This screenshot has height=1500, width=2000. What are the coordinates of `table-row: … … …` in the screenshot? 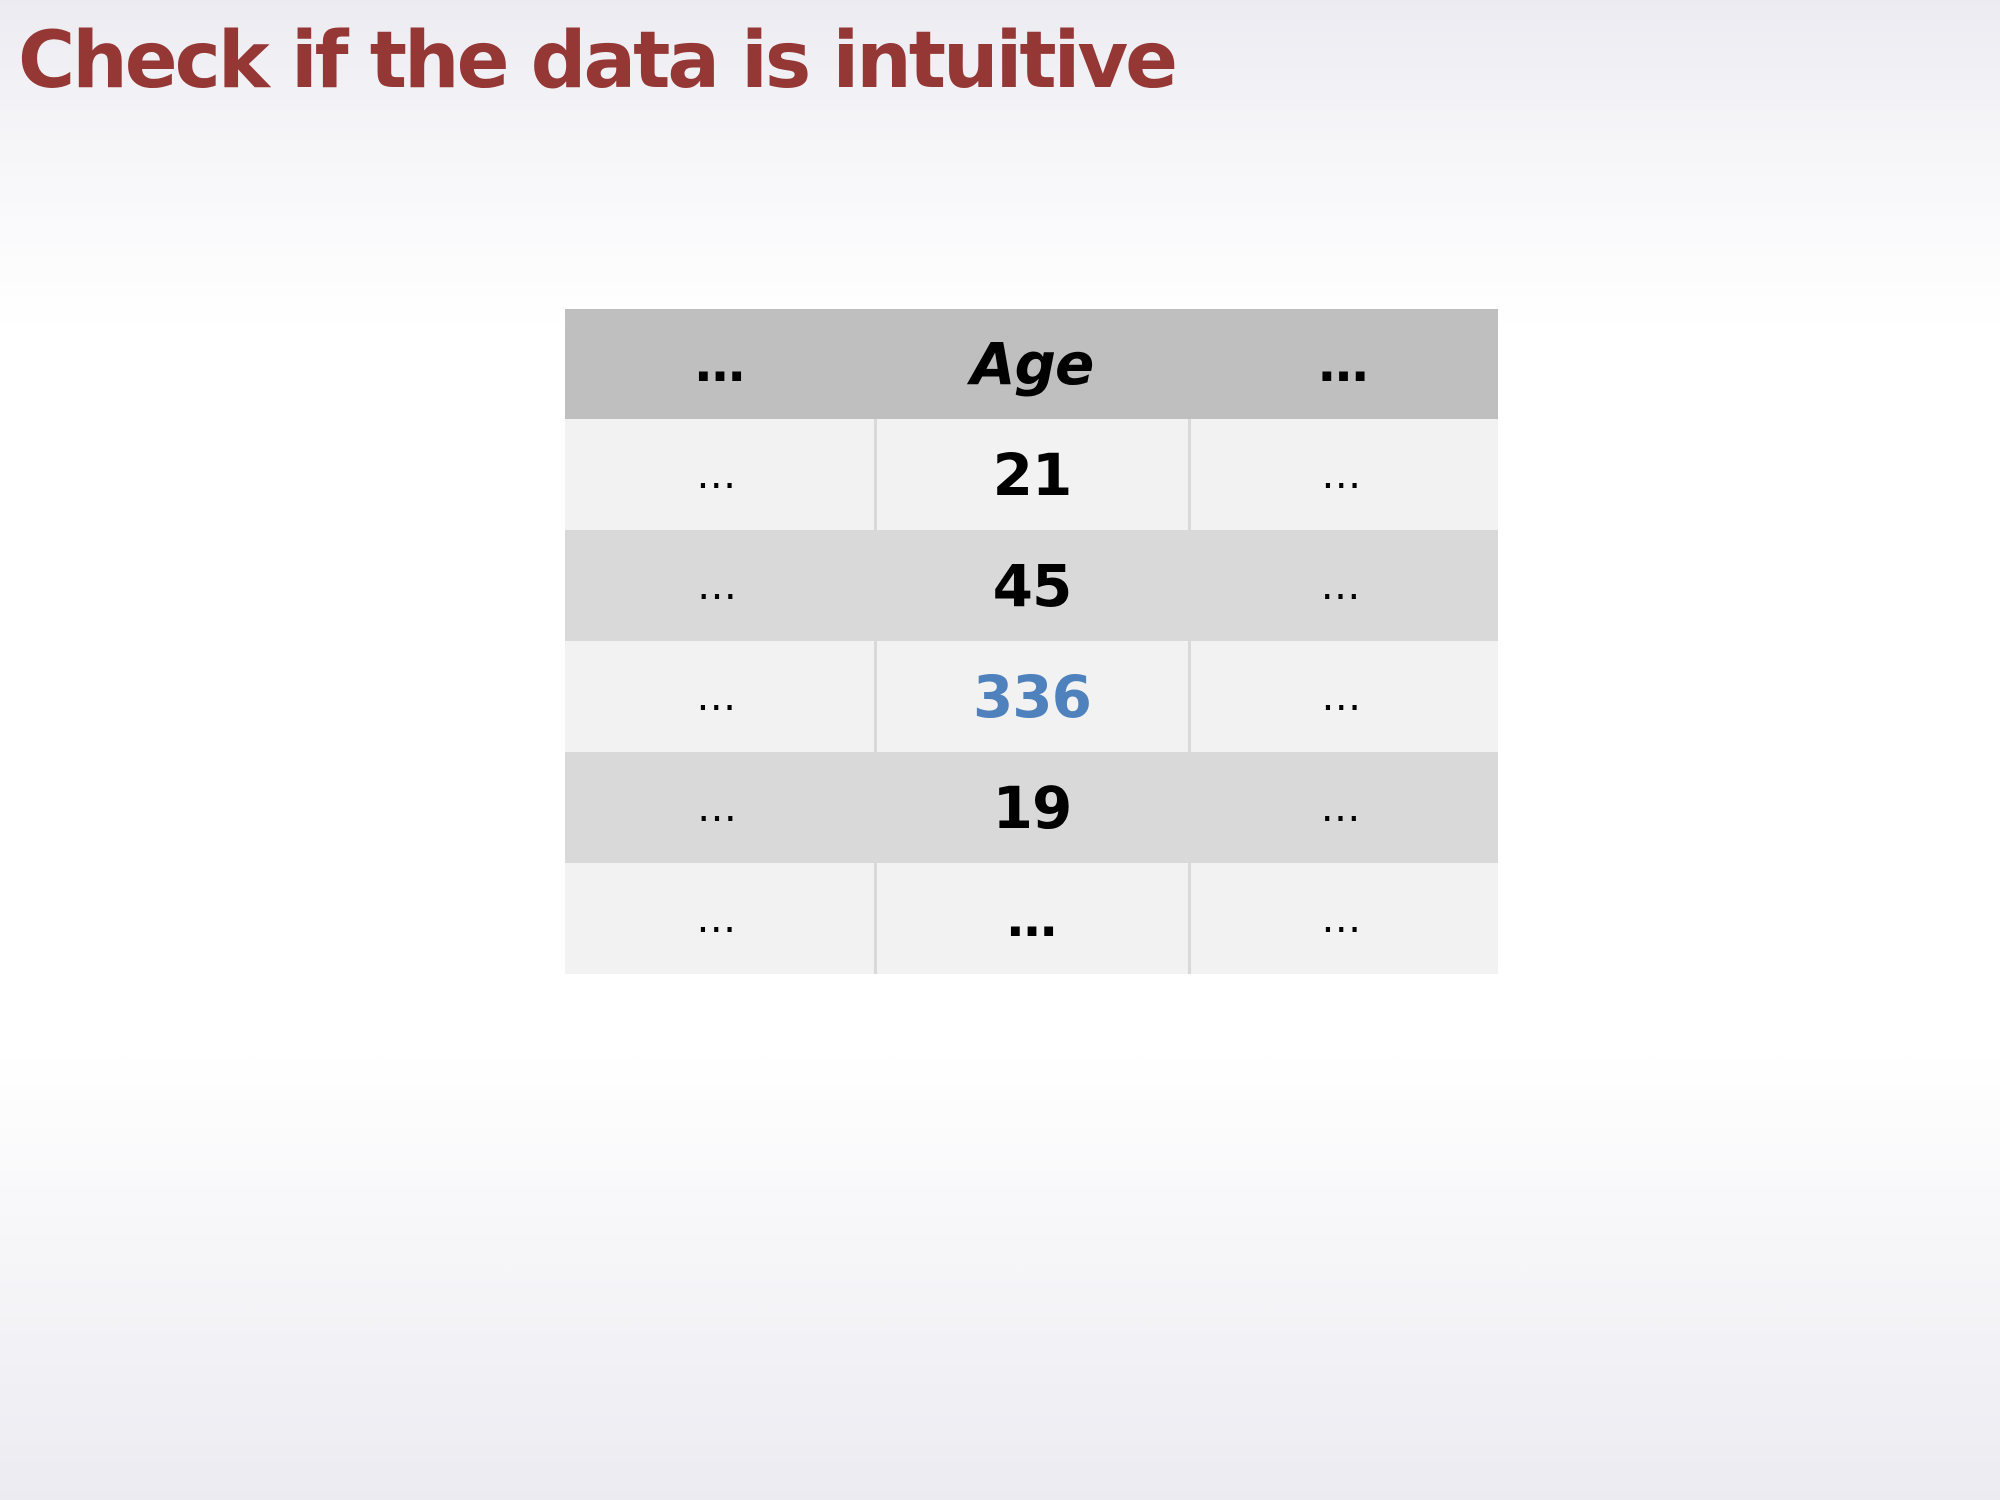 It's located at (1031, 918).